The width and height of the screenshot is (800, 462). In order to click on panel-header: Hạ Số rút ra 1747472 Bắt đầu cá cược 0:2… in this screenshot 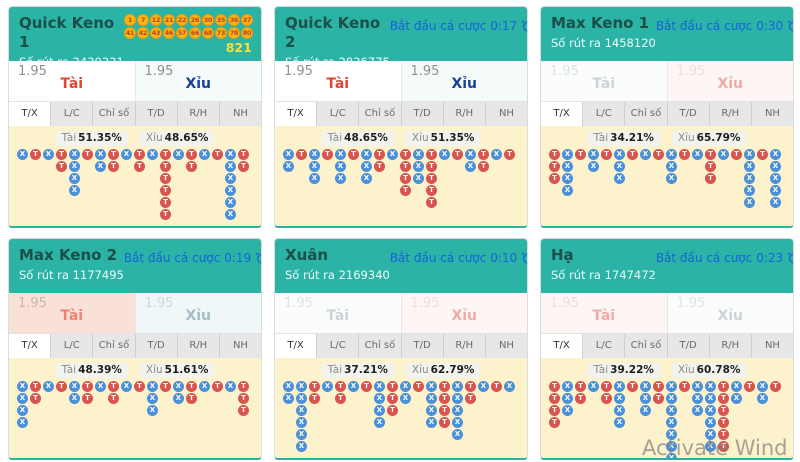, I will do `click(667, 266)`.